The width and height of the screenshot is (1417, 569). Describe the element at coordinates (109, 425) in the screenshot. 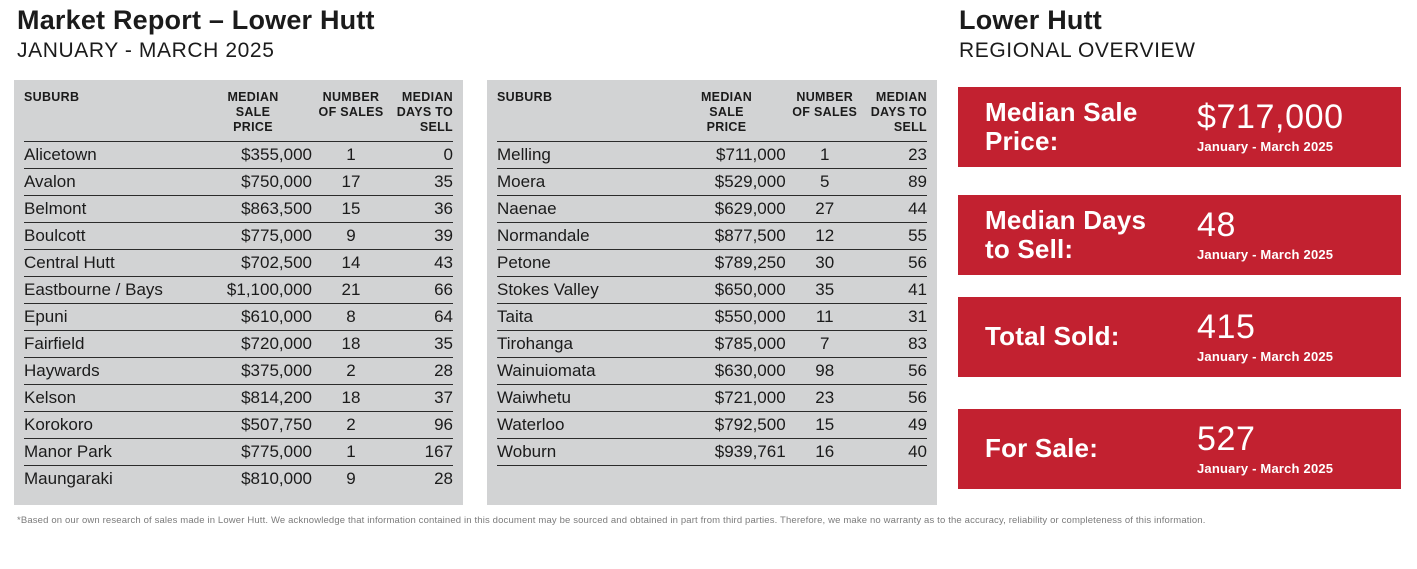

I see `suburb-name: Korokoro` at that location.